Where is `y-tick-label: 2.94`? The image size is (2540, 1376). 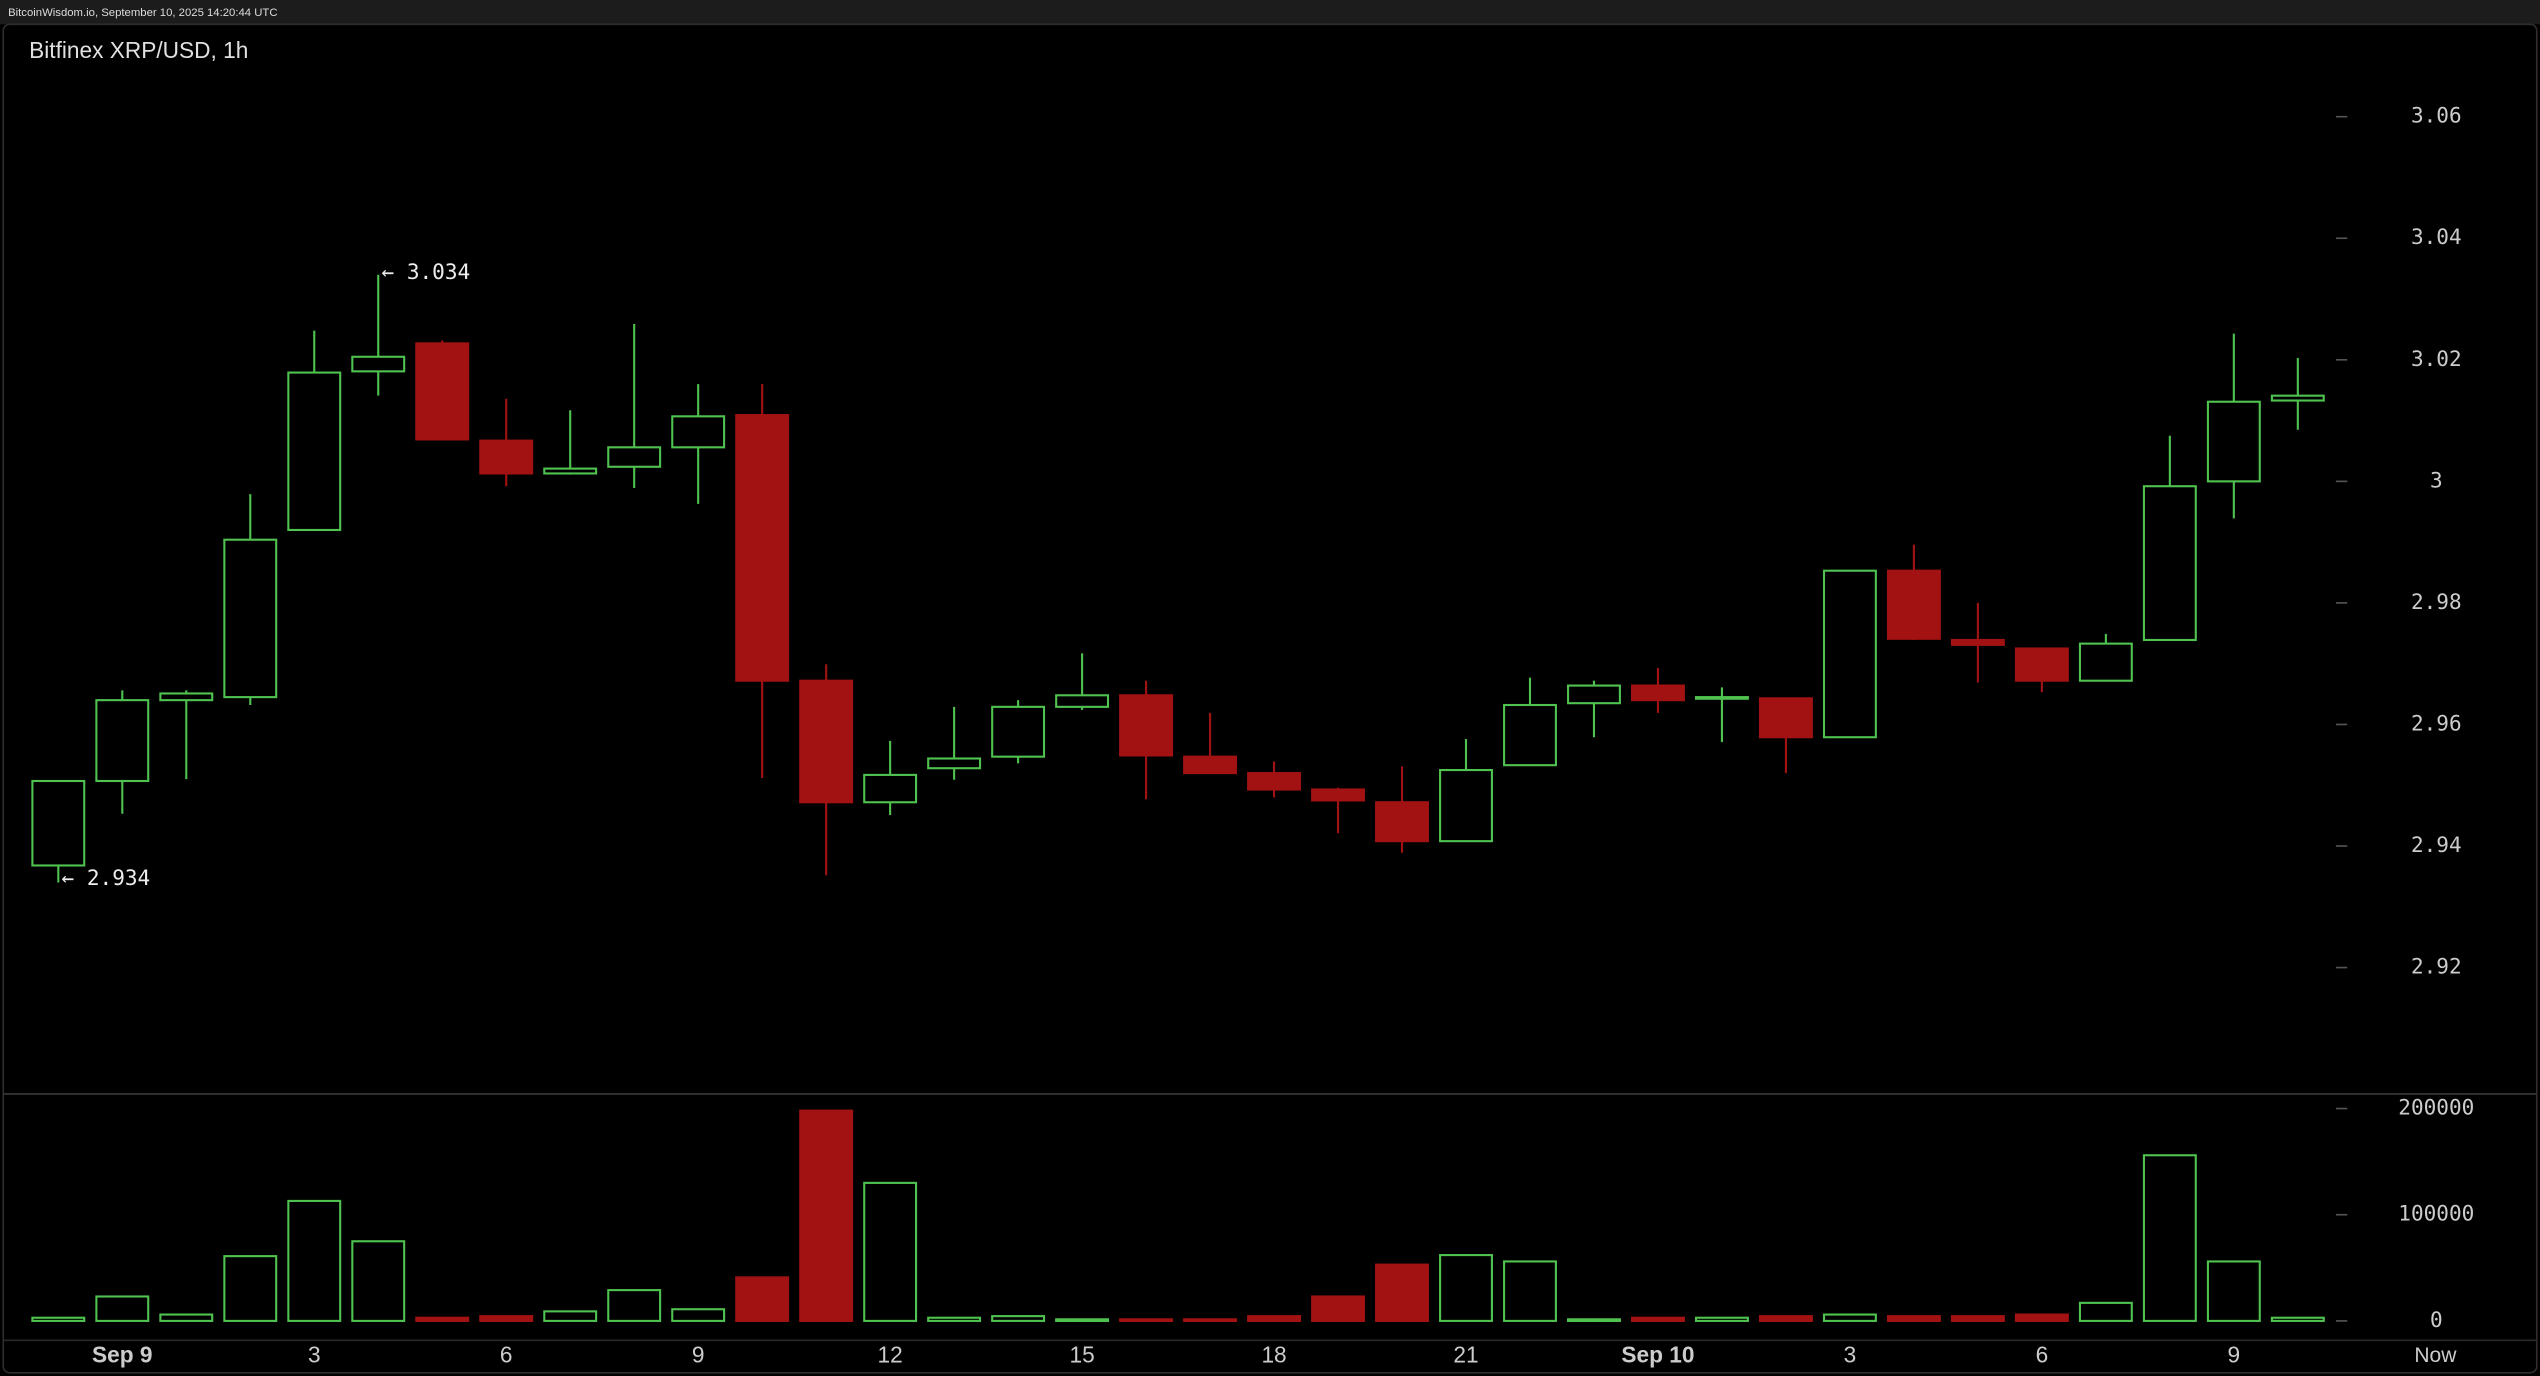 y-tick-label: 2.94 is located at coordinates (2436, 844).